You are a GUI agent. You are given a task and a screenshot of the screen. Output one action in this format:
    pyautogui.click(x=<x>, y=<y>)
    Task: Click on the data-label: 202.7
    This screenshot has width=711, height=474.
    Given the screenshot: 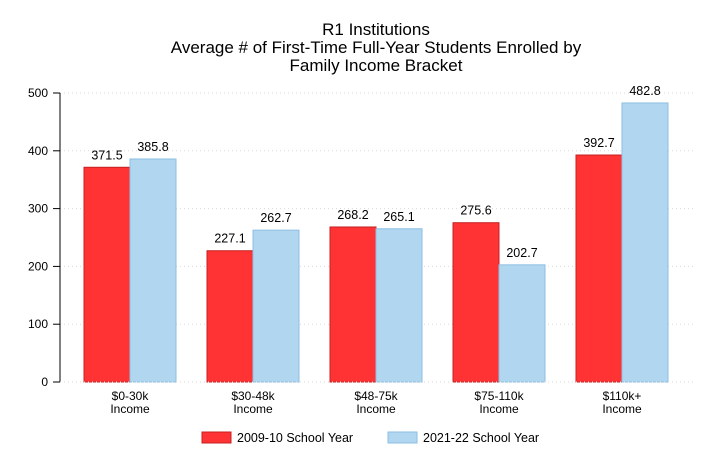 What is the action you would take?
    pyautogui.click(x=521, y=253)
    